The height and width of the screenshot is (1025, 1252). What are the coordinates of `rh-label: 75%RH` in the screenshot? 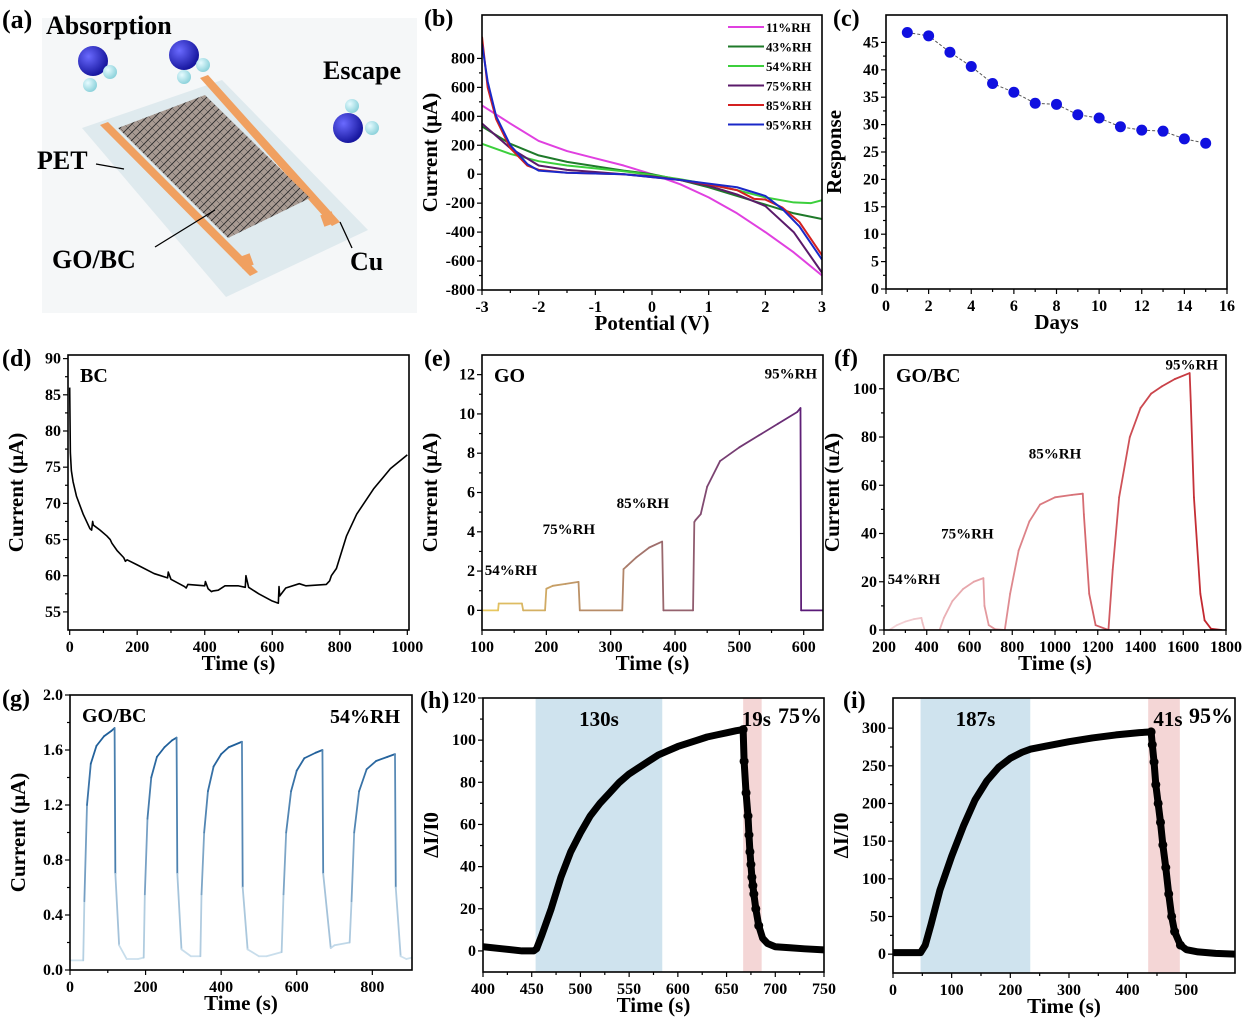 It's located at (569, 530).